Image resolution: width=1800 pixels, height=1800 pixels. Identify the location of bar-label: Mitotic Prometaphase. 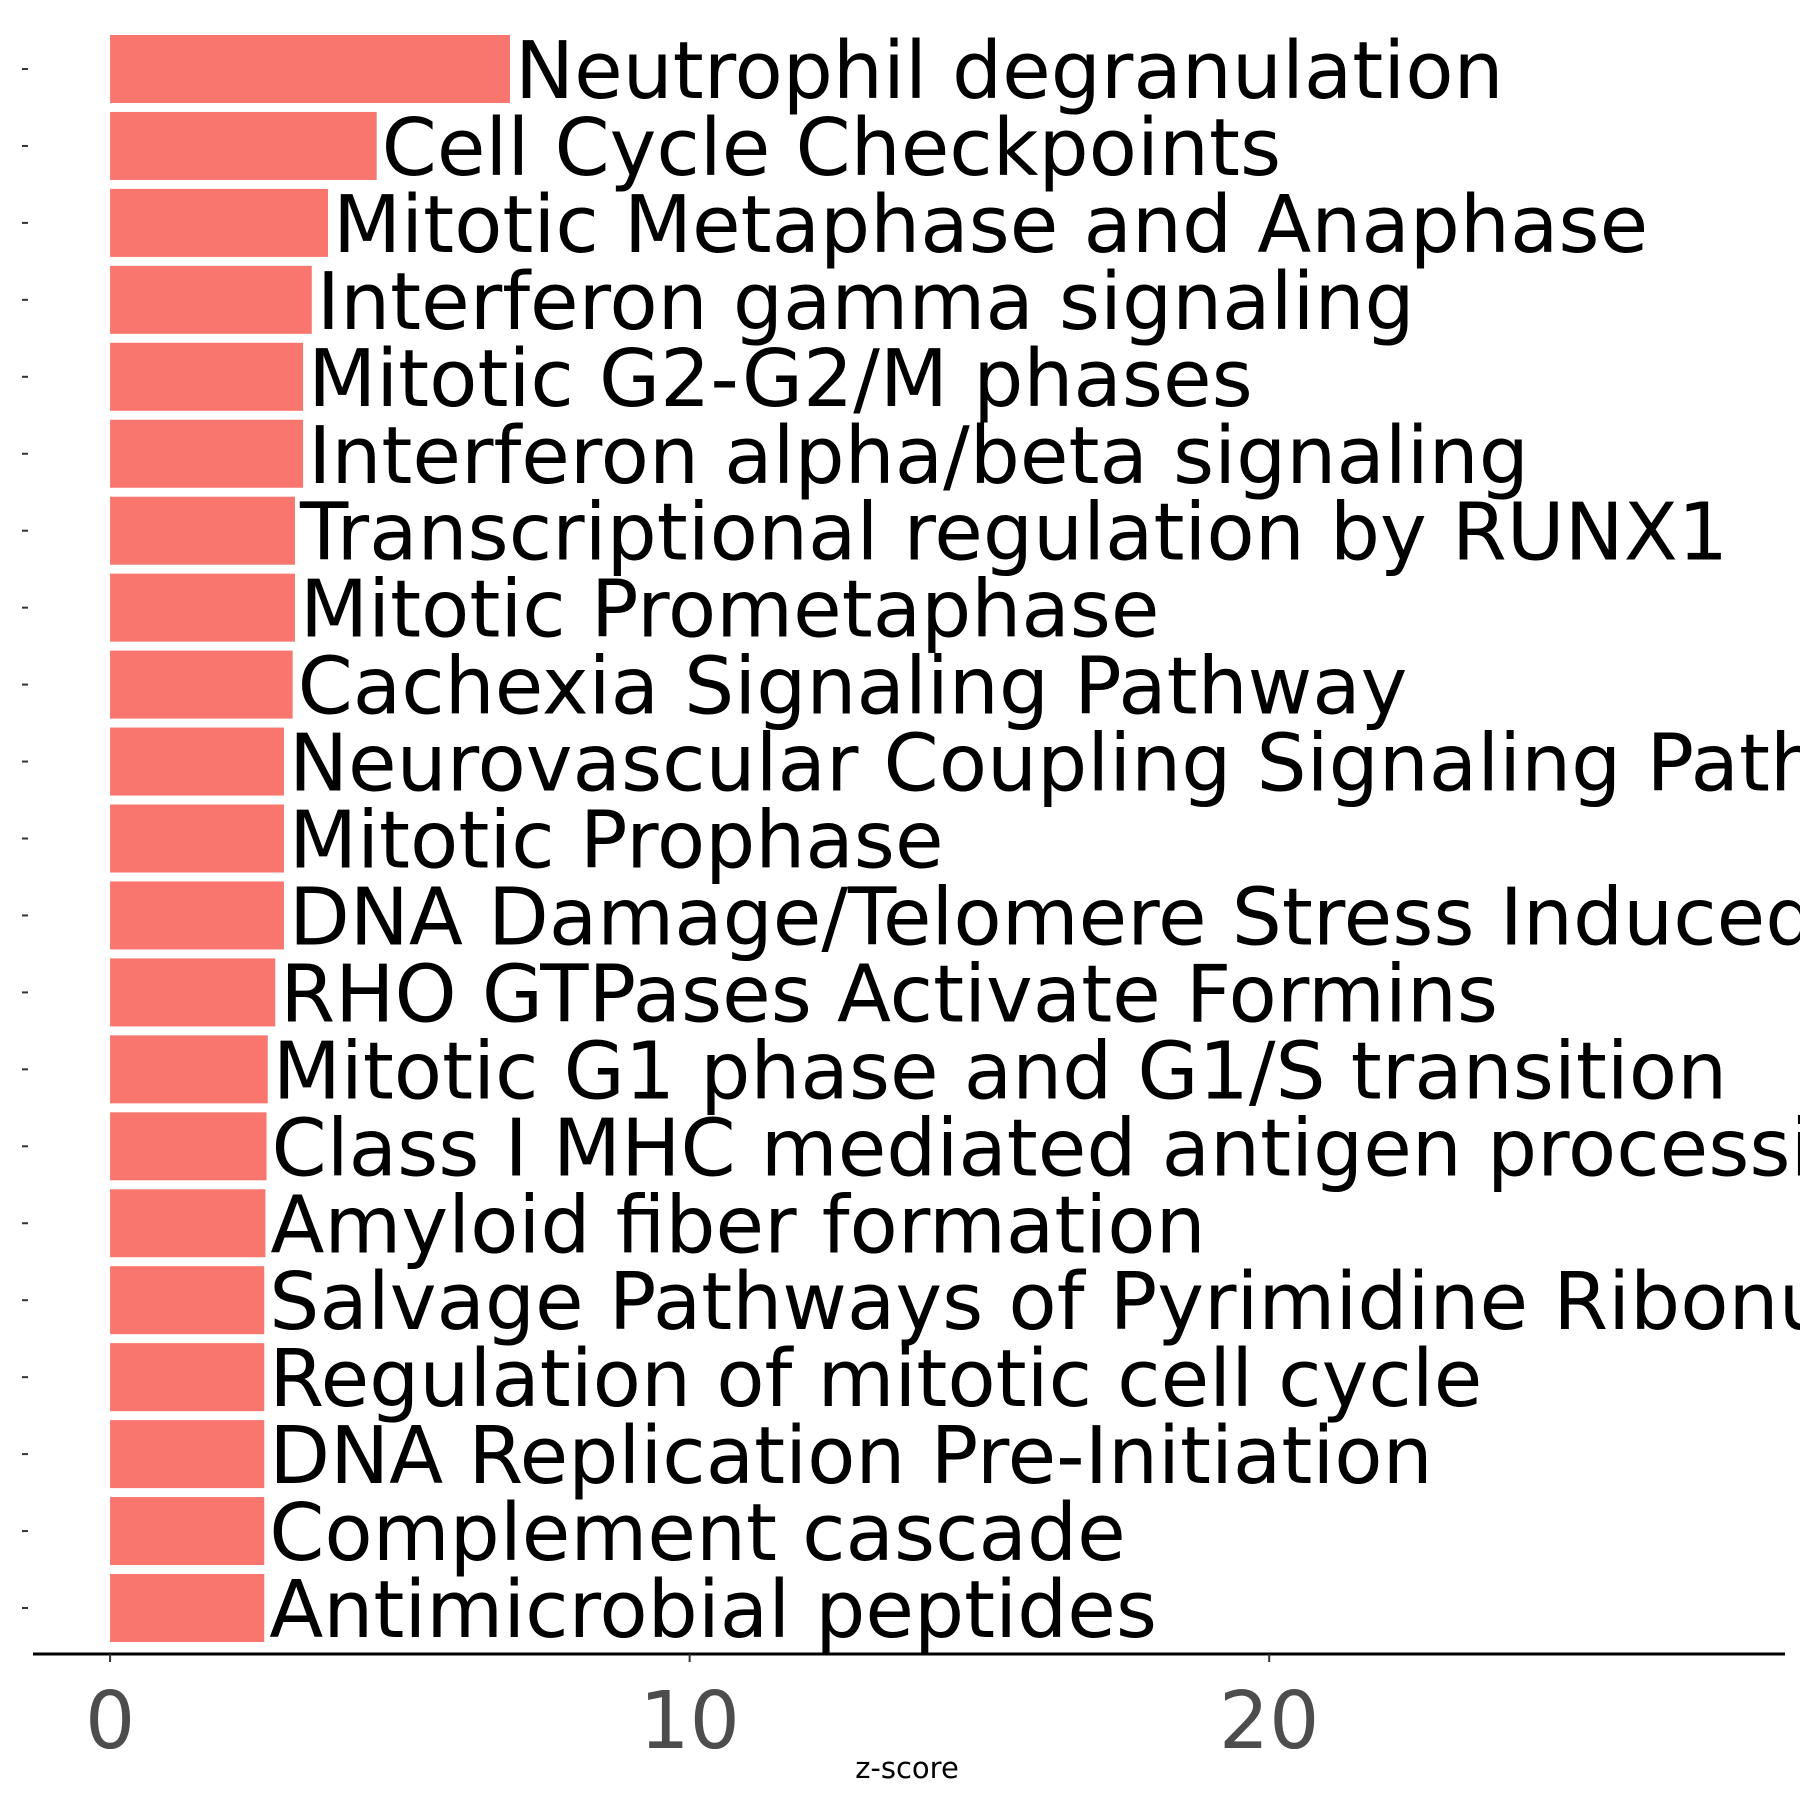
(730, 610).